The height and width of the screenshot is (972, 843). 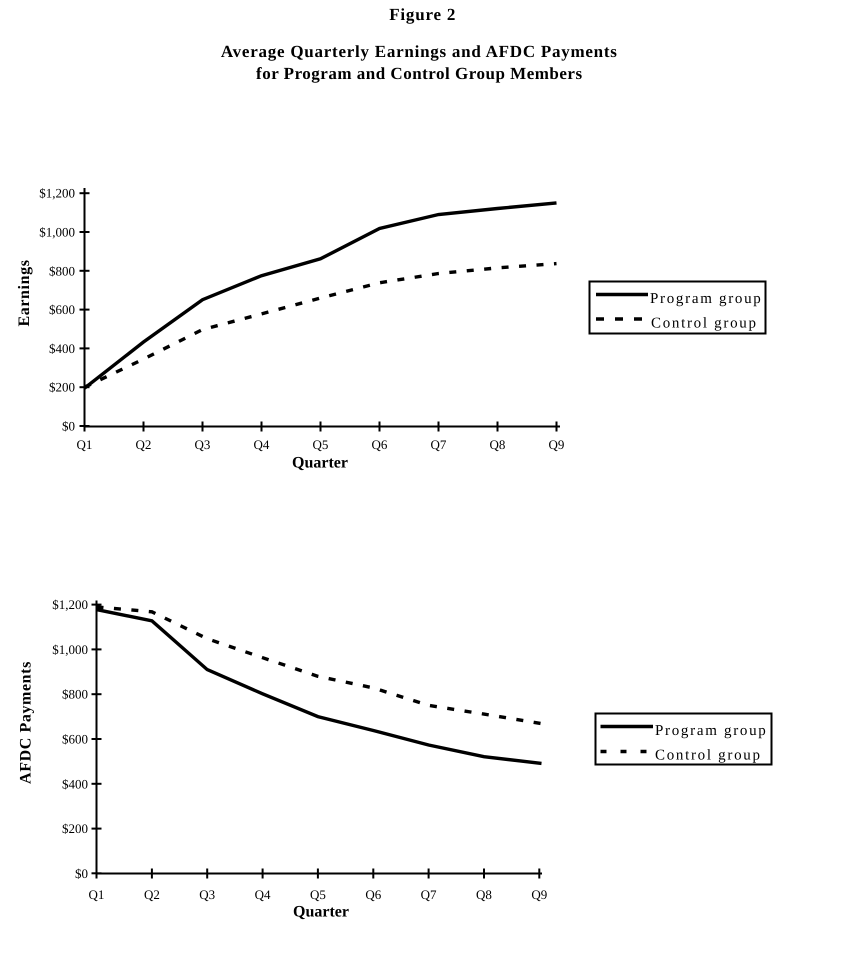 I want to click on svg-text: AFDC Payments, so click(x=26, y=722).